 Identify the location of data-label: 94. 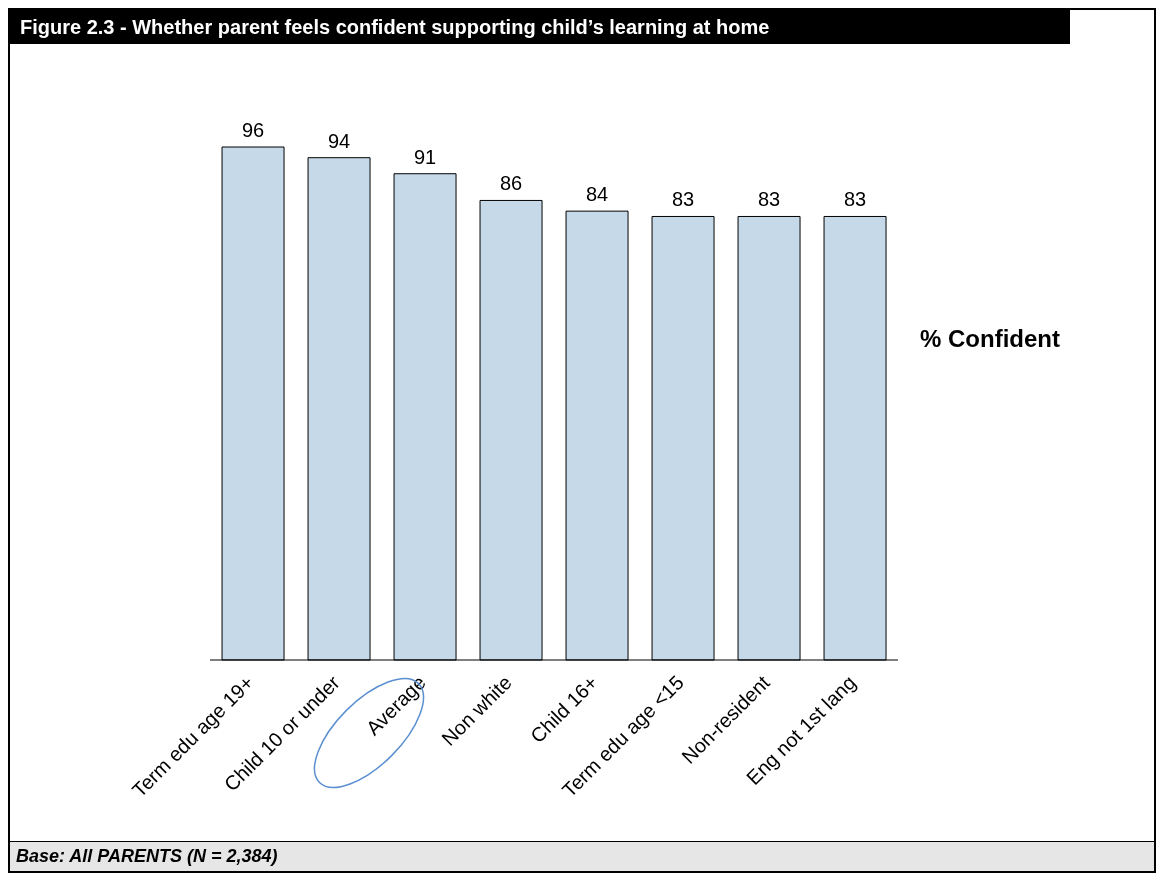
(339, 140).